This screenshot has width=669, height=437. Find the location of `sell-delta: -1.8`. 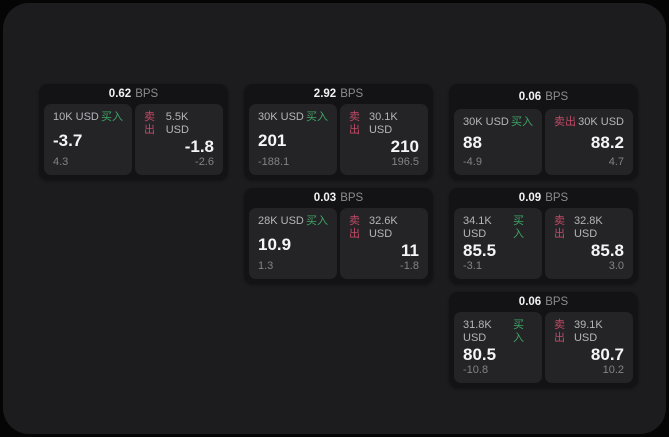

sell-delta: -1.8 is located at coordinates (409, 266).